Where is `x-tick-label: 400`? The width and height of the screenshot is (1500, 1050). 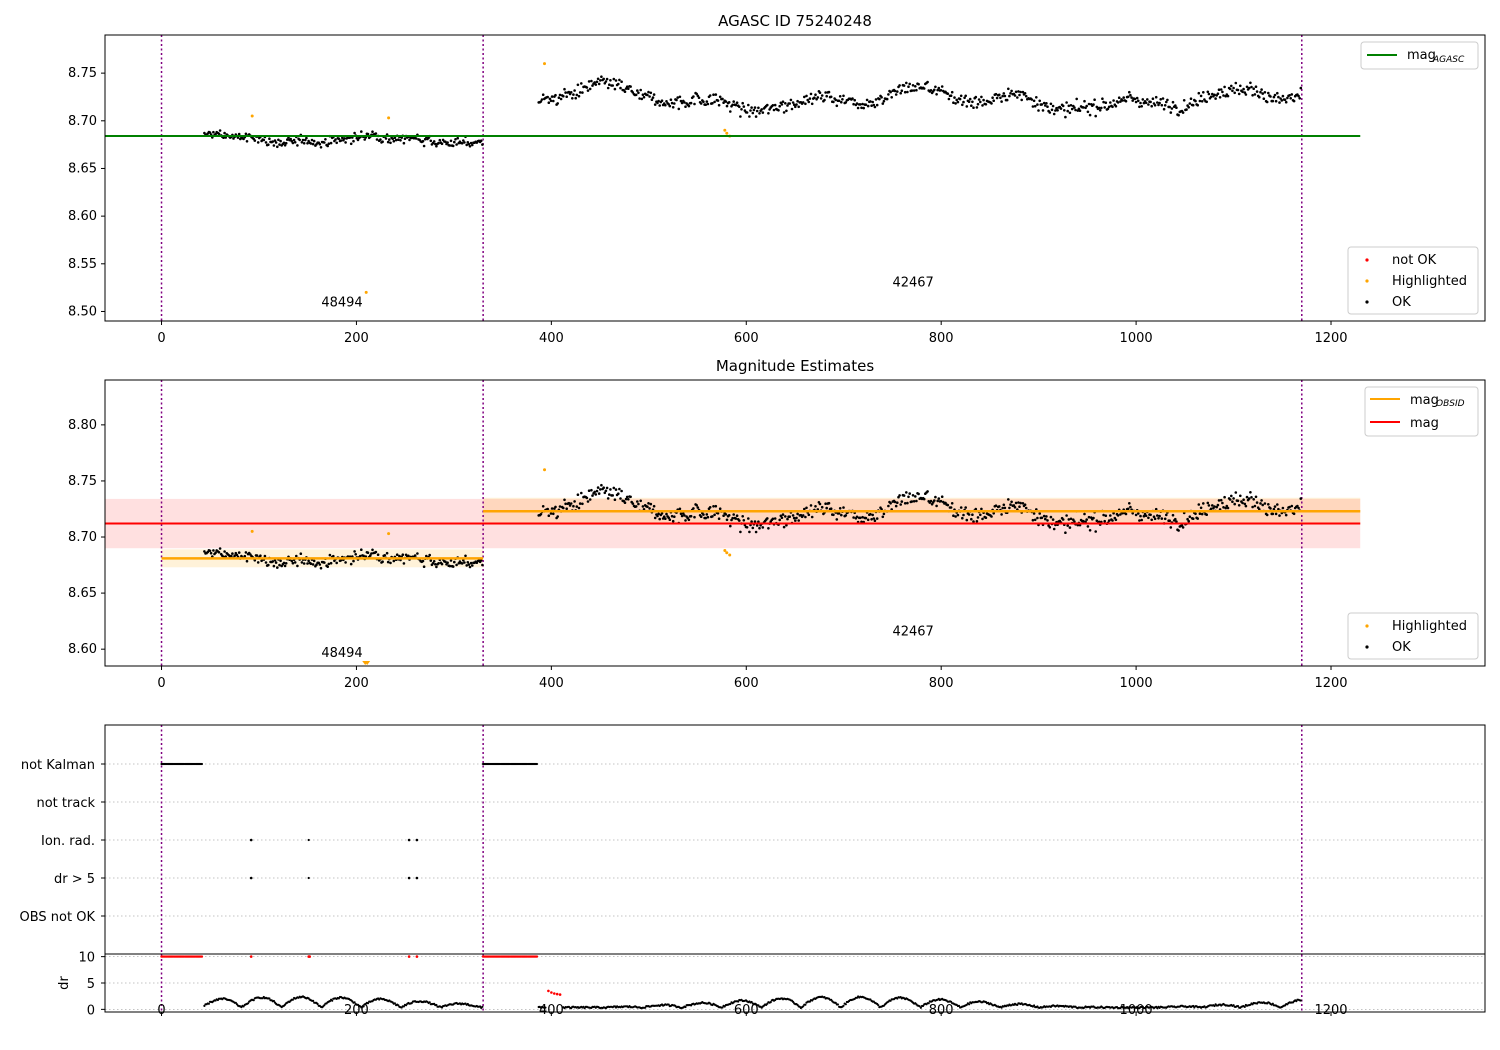 x-tick-label: 400 is located at coordinates (551, 683).